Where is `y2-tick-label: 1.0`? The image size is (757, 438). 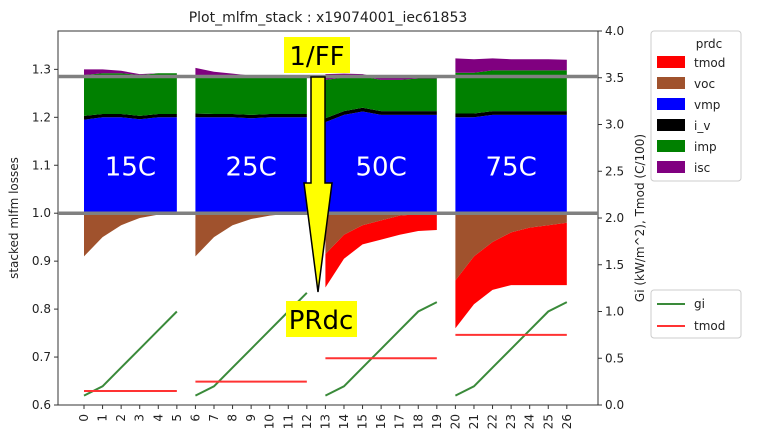 y2-tick-label: 1.0 is located at coordinates (614, 312).